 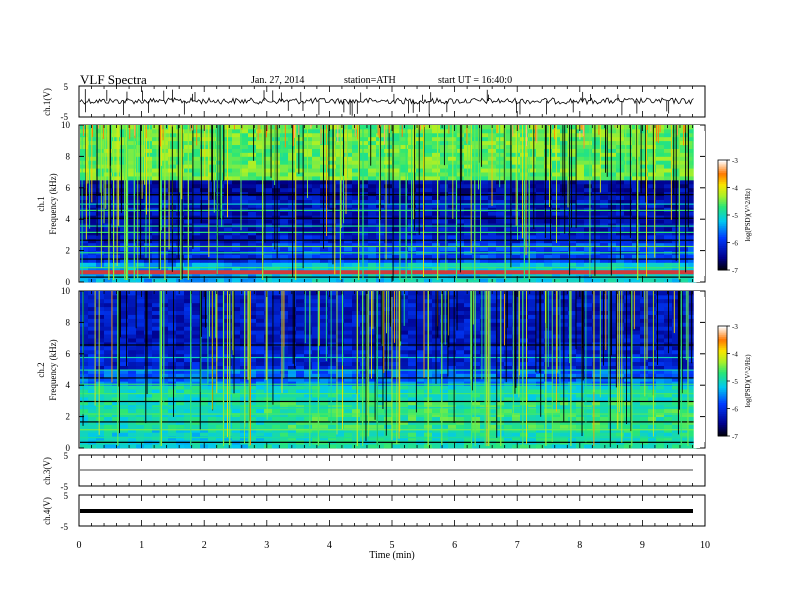 What do you see at coordinates (517, 545) in the screenshot?
I see `xtick-label: 7` at bounding box center [517, 545].